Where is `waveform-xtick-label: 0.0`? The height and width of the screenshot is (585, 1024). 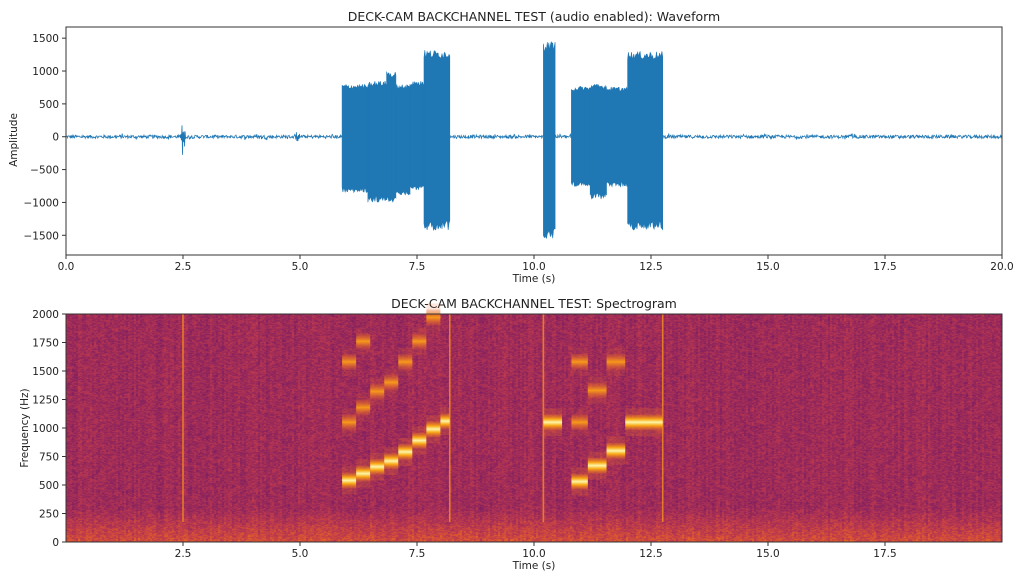 waveform-xtick-label: 0.0 is located at coordinates (66, 267).